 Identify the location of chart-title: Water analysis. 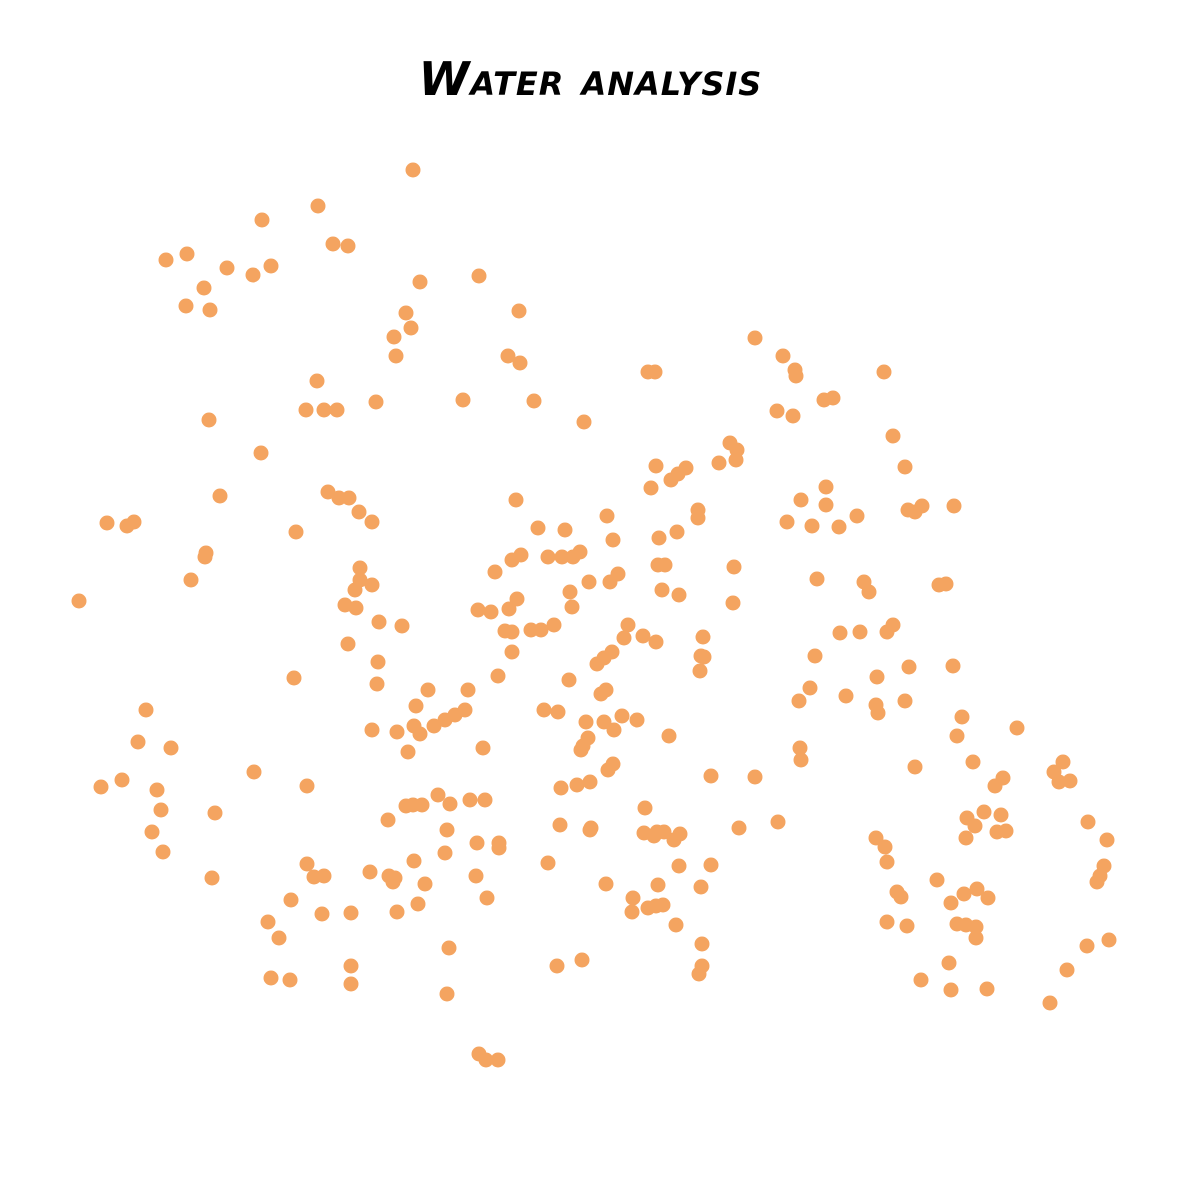
(590, 79).